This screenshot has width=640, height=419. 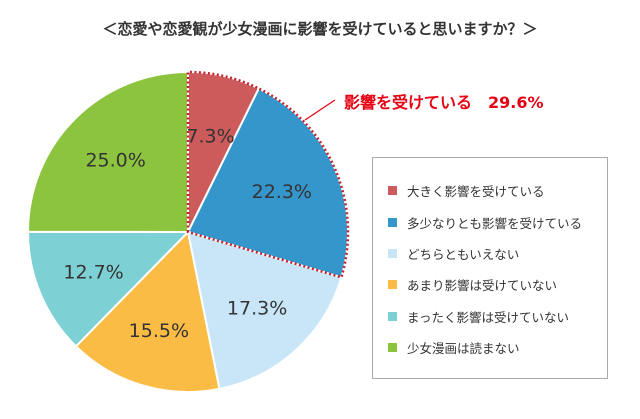 What do you see at coordinates (463, 254) in the screenshot?
I see `legend-label: どちらともいえない` at bounding box center [463, 254].